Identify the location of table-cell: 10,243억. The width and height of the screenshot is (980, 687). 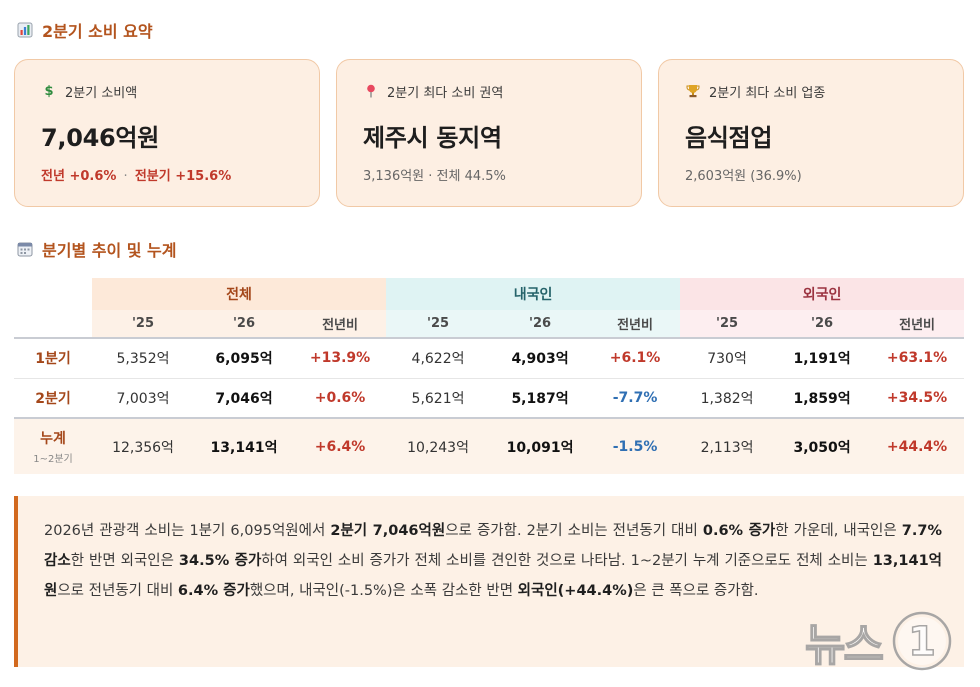
(438, 445).